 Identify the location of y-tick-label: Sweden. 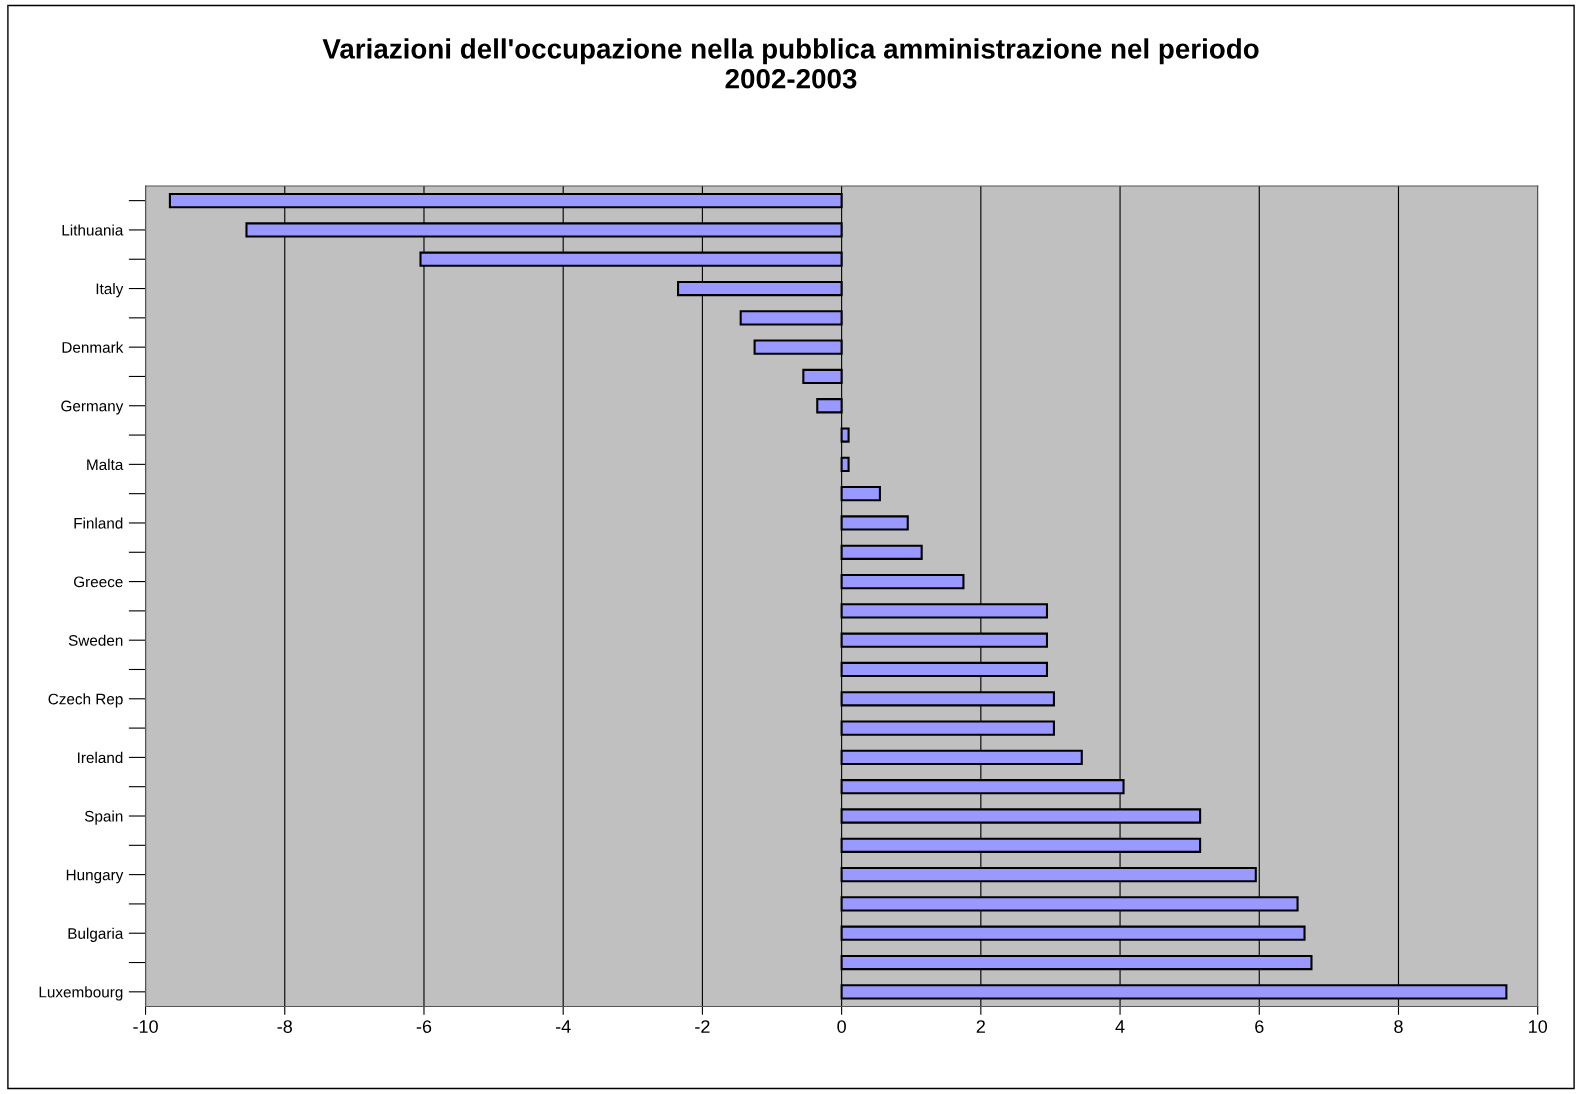
(95, 640).